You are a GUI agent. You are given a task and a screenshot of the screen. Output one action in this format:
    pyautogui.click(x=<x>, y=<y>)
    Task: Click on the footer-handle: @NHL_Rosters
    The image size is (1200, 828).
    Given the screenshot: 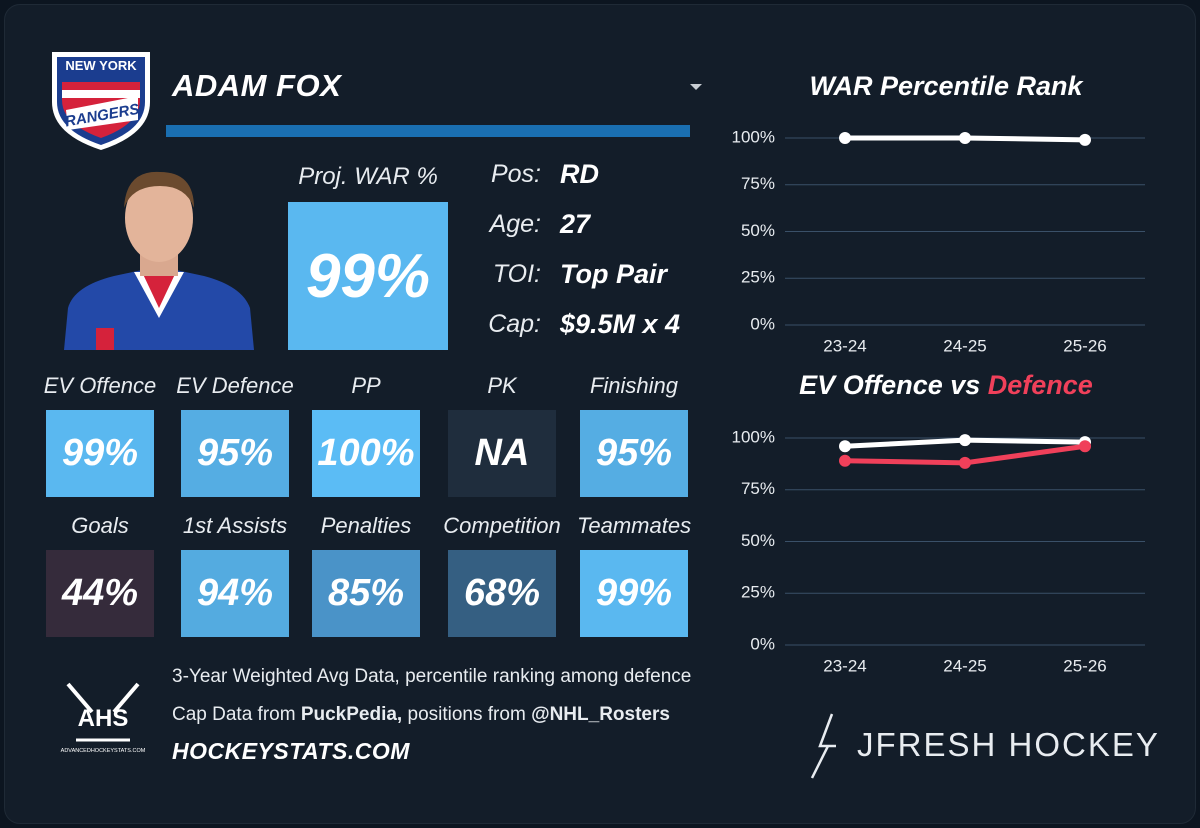 What is the action you would take?
    pyautogui.click(x=600, y=714)
    